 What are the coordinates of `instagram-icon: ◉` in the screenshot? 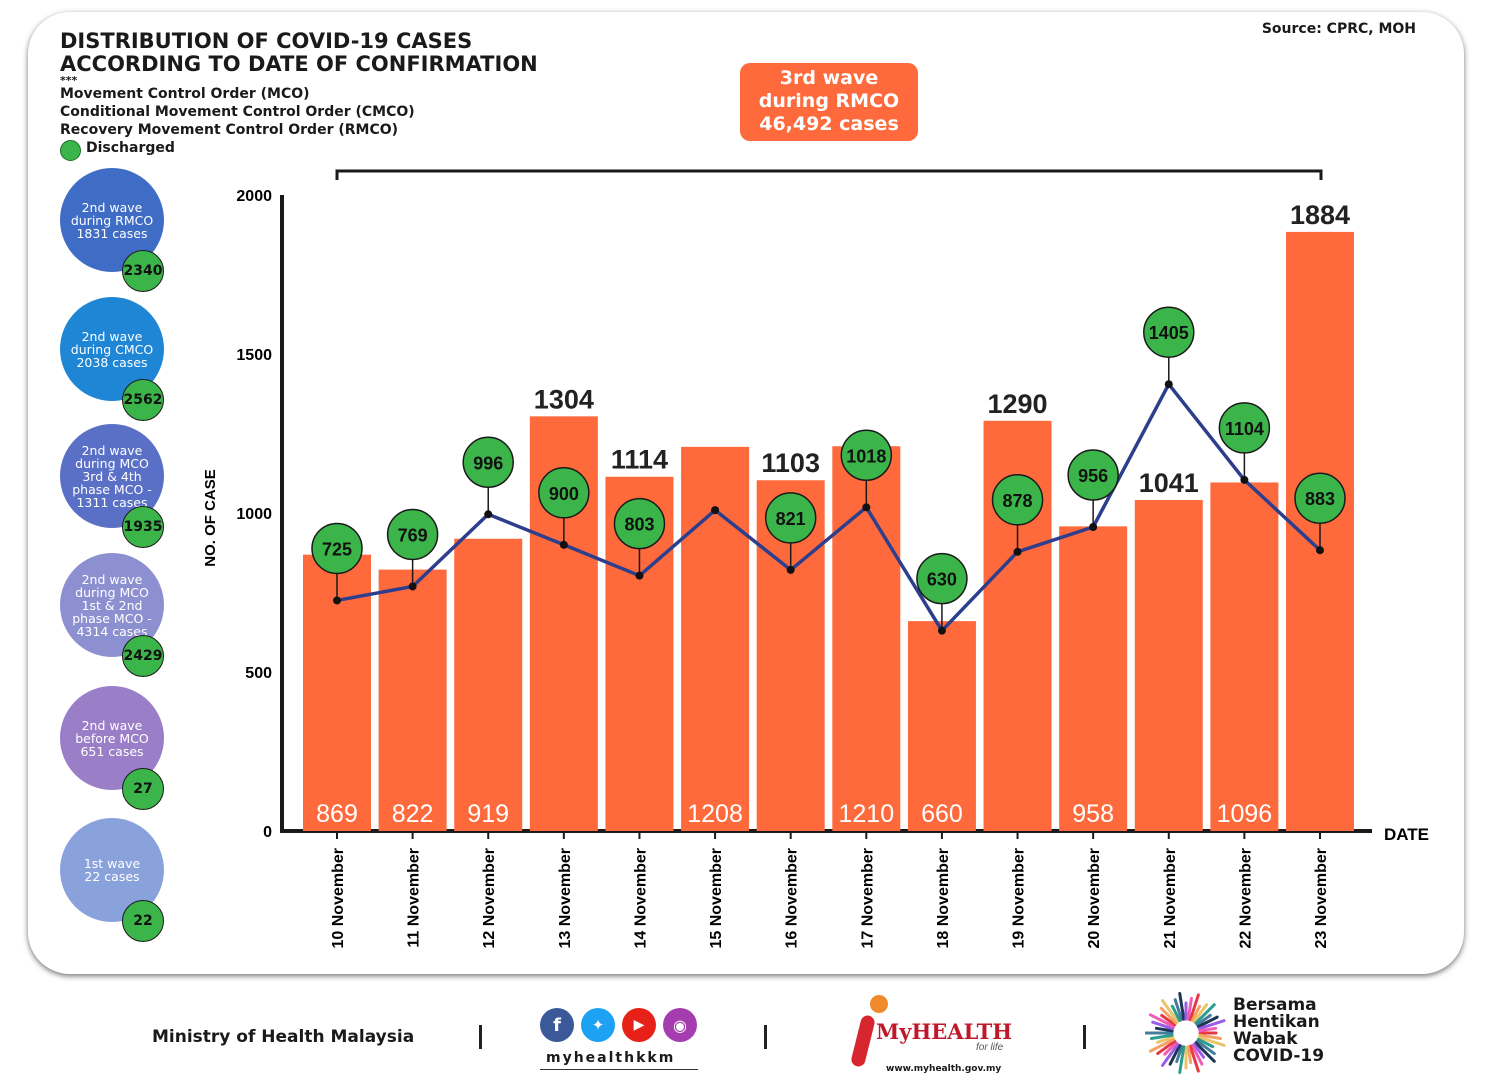 It's located at (680, 1025).